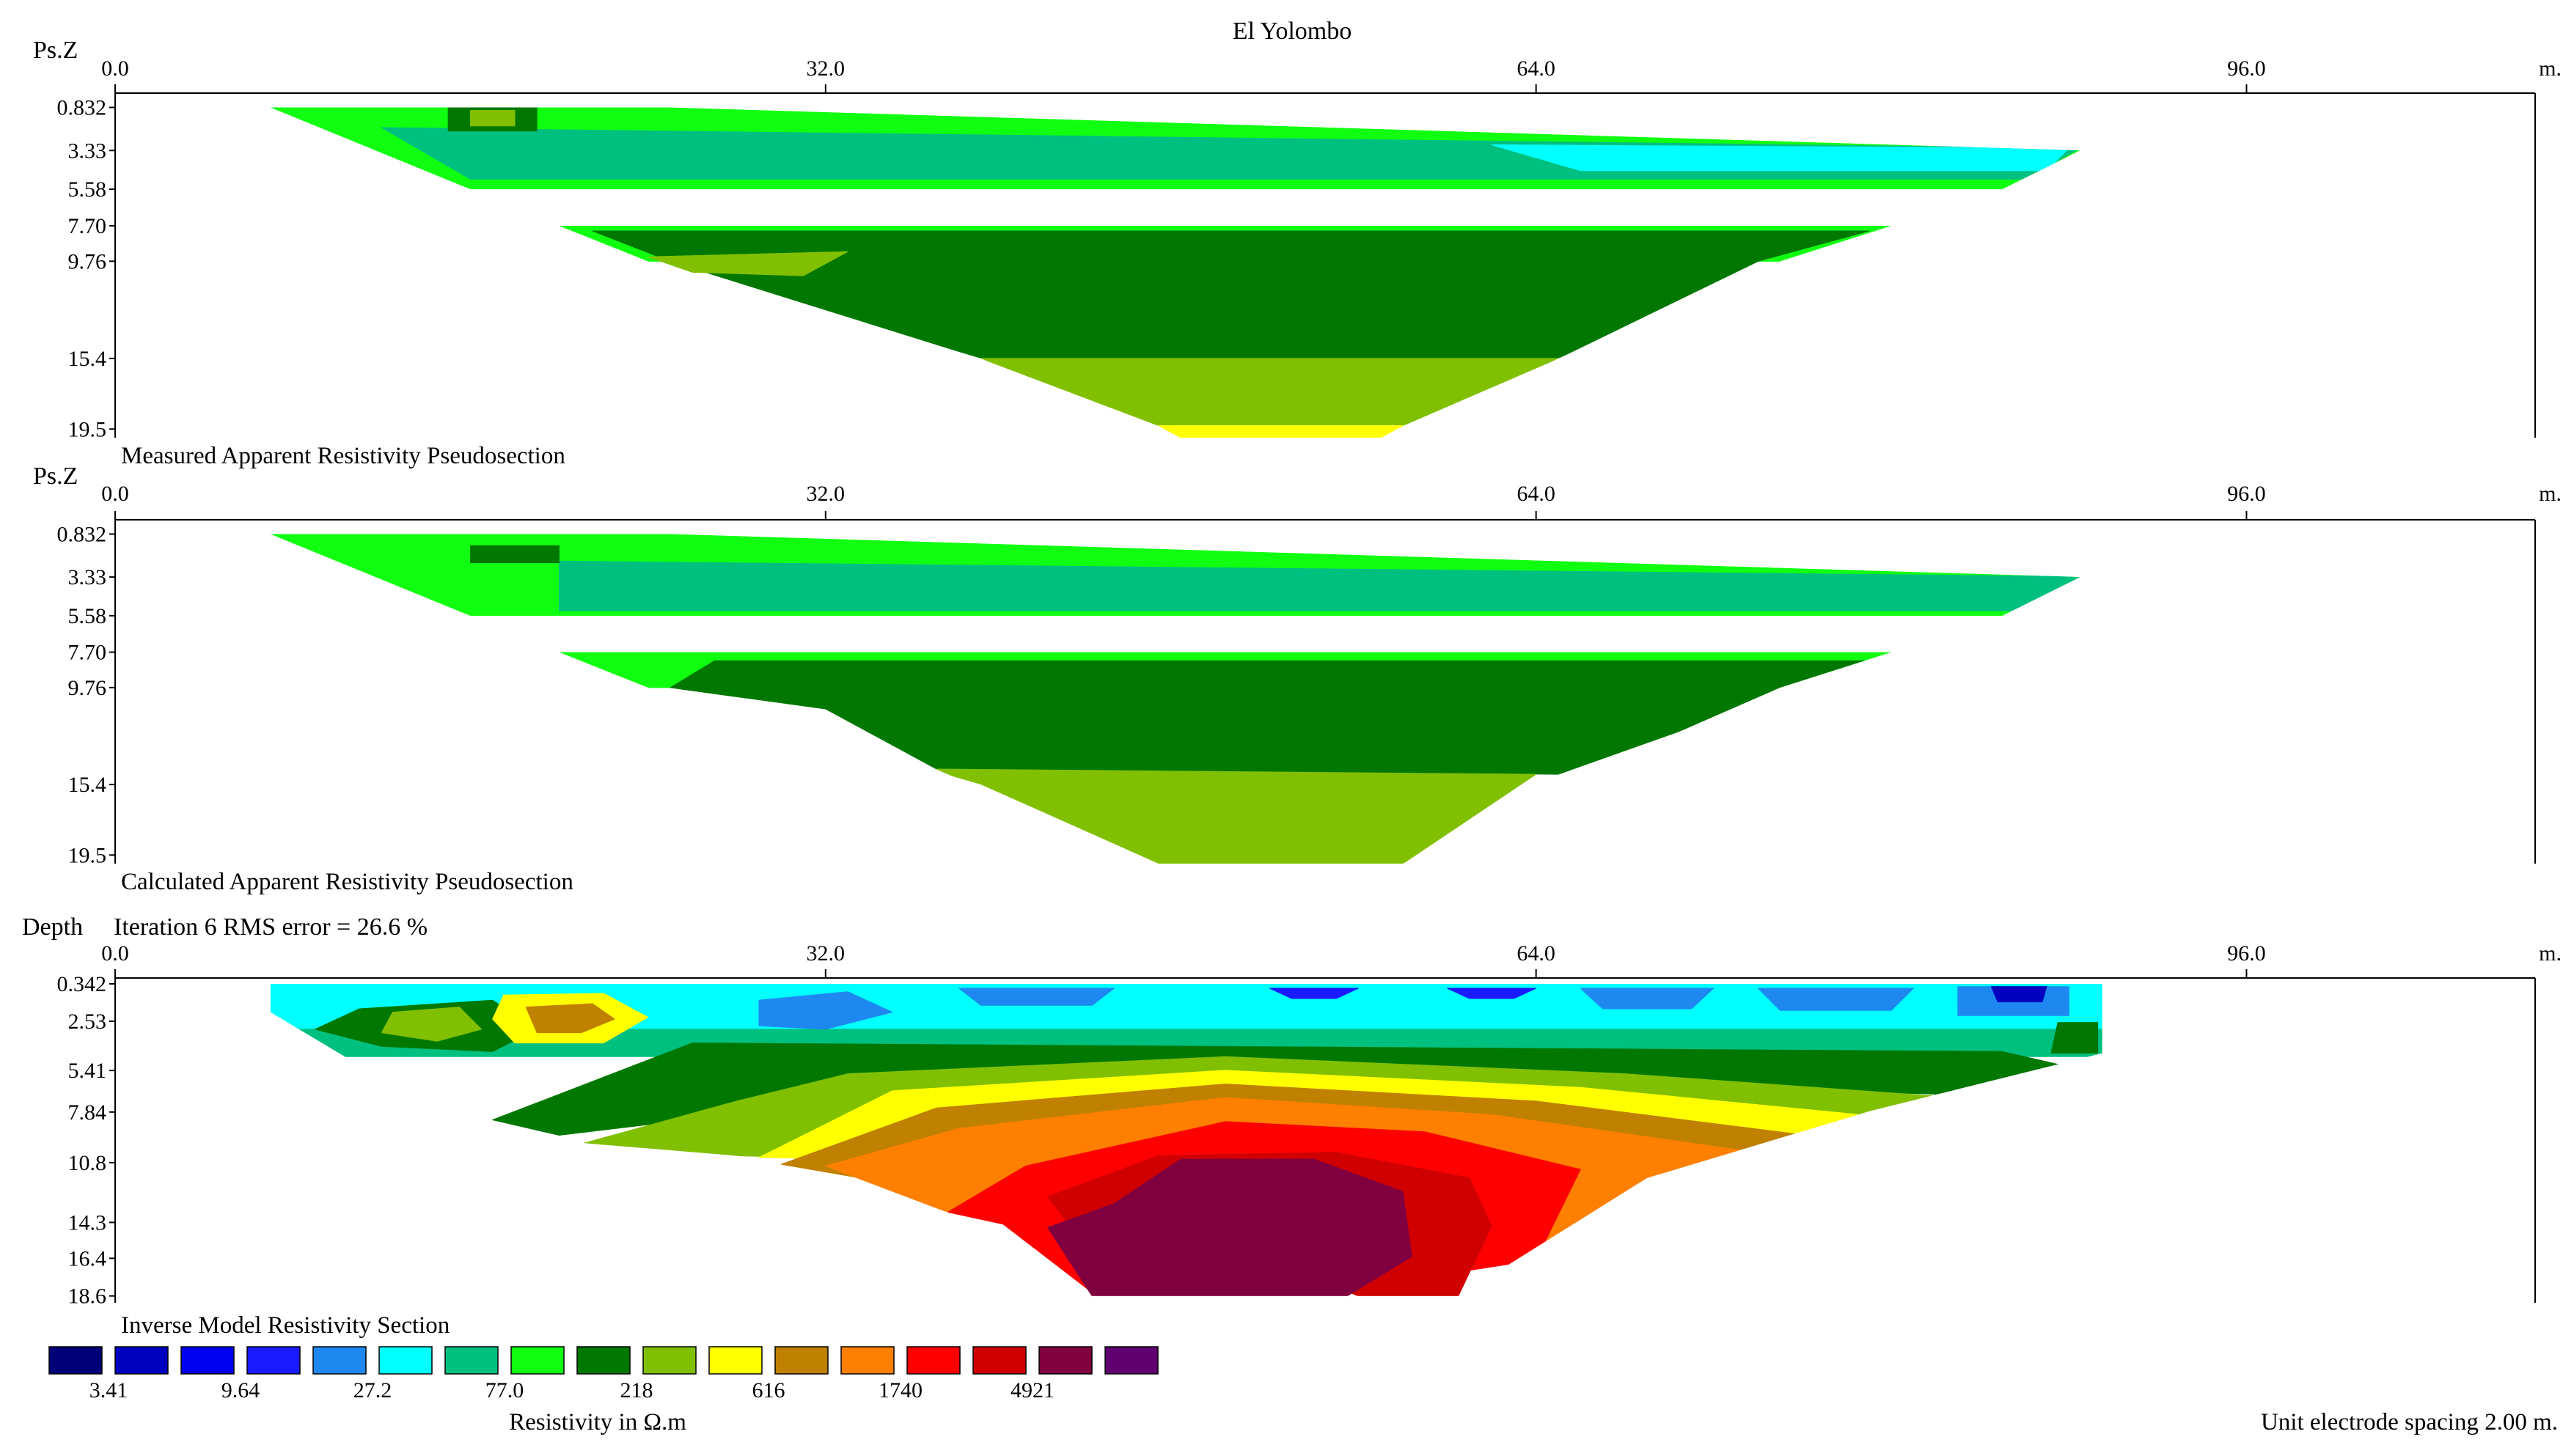 The width and height of the screenshot is (2574, 1456). I want to click on unit-electrode-spacing: Unit electrode spacing 2.00 m., so click(2409, 1422).